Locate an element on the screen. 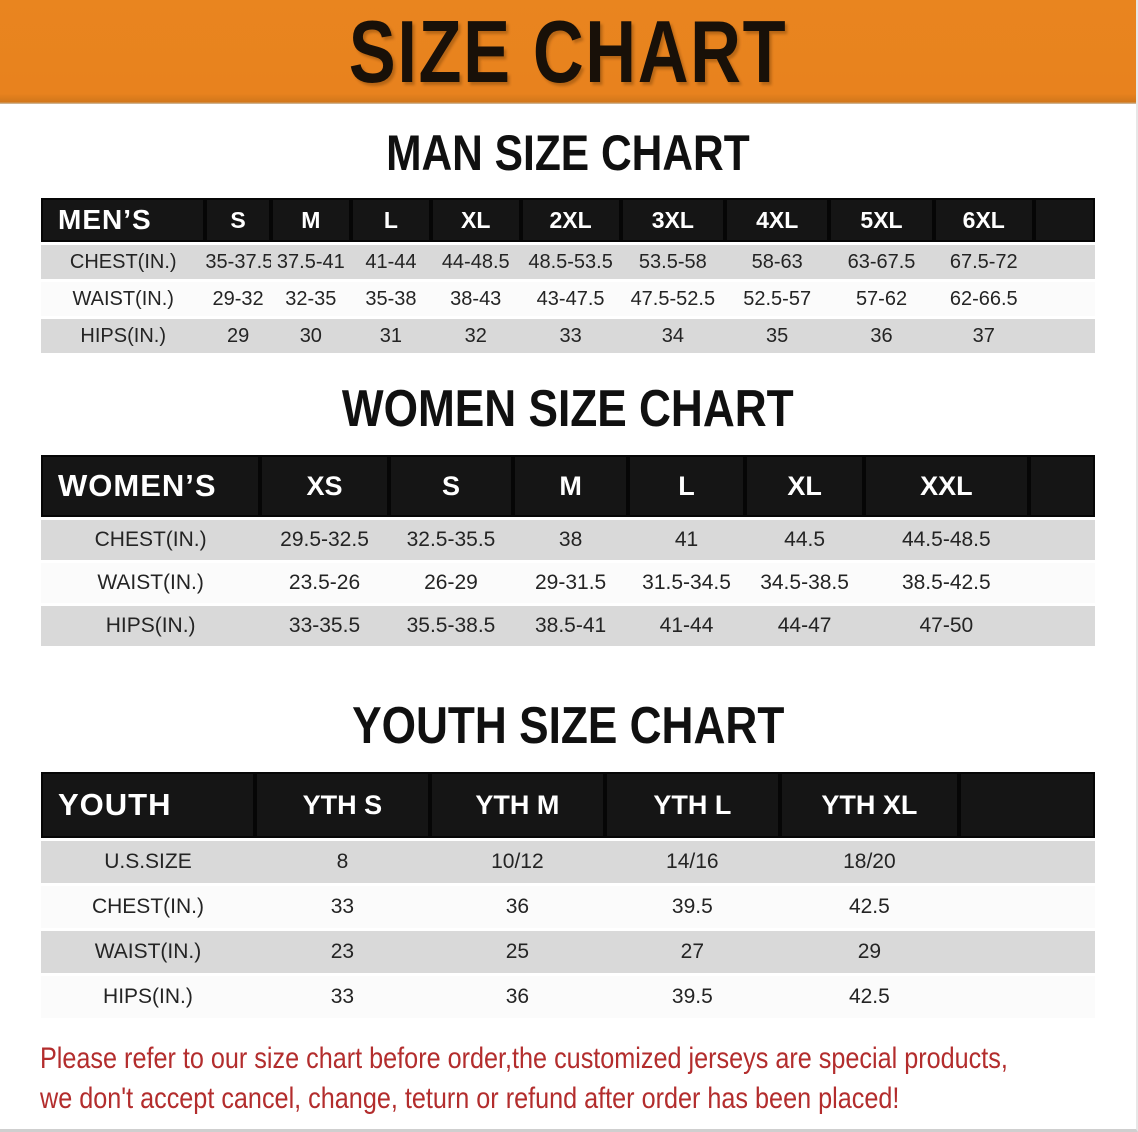 The width and height of the screenshot is (1138, 1132). size-column-header: 4XL is located at coordinates (777, 220).